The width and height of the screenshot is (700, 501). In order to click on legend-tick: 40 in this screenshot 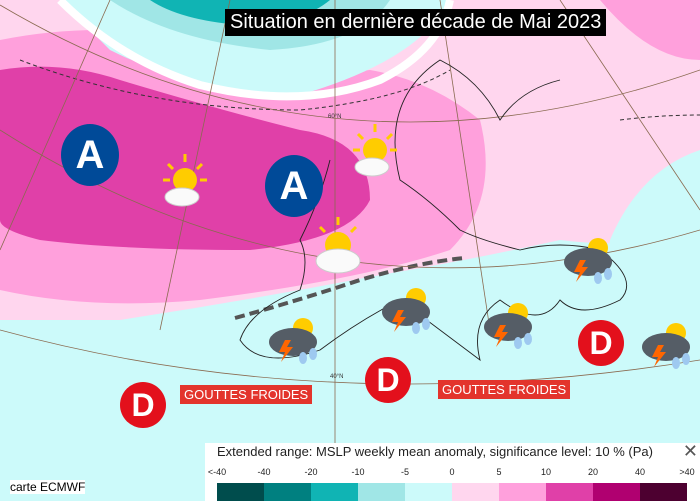, I will do `click(640, 472)`.